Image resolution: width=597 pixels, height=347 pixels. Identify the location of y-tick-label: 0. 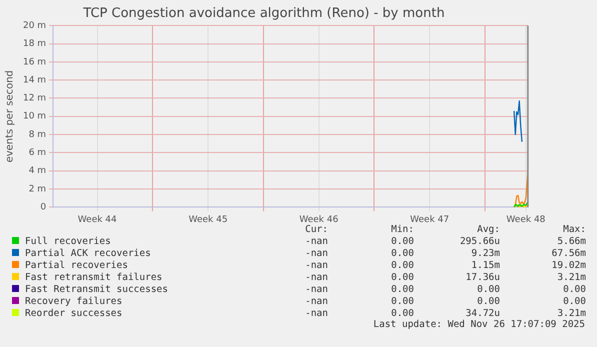
(43, 207).